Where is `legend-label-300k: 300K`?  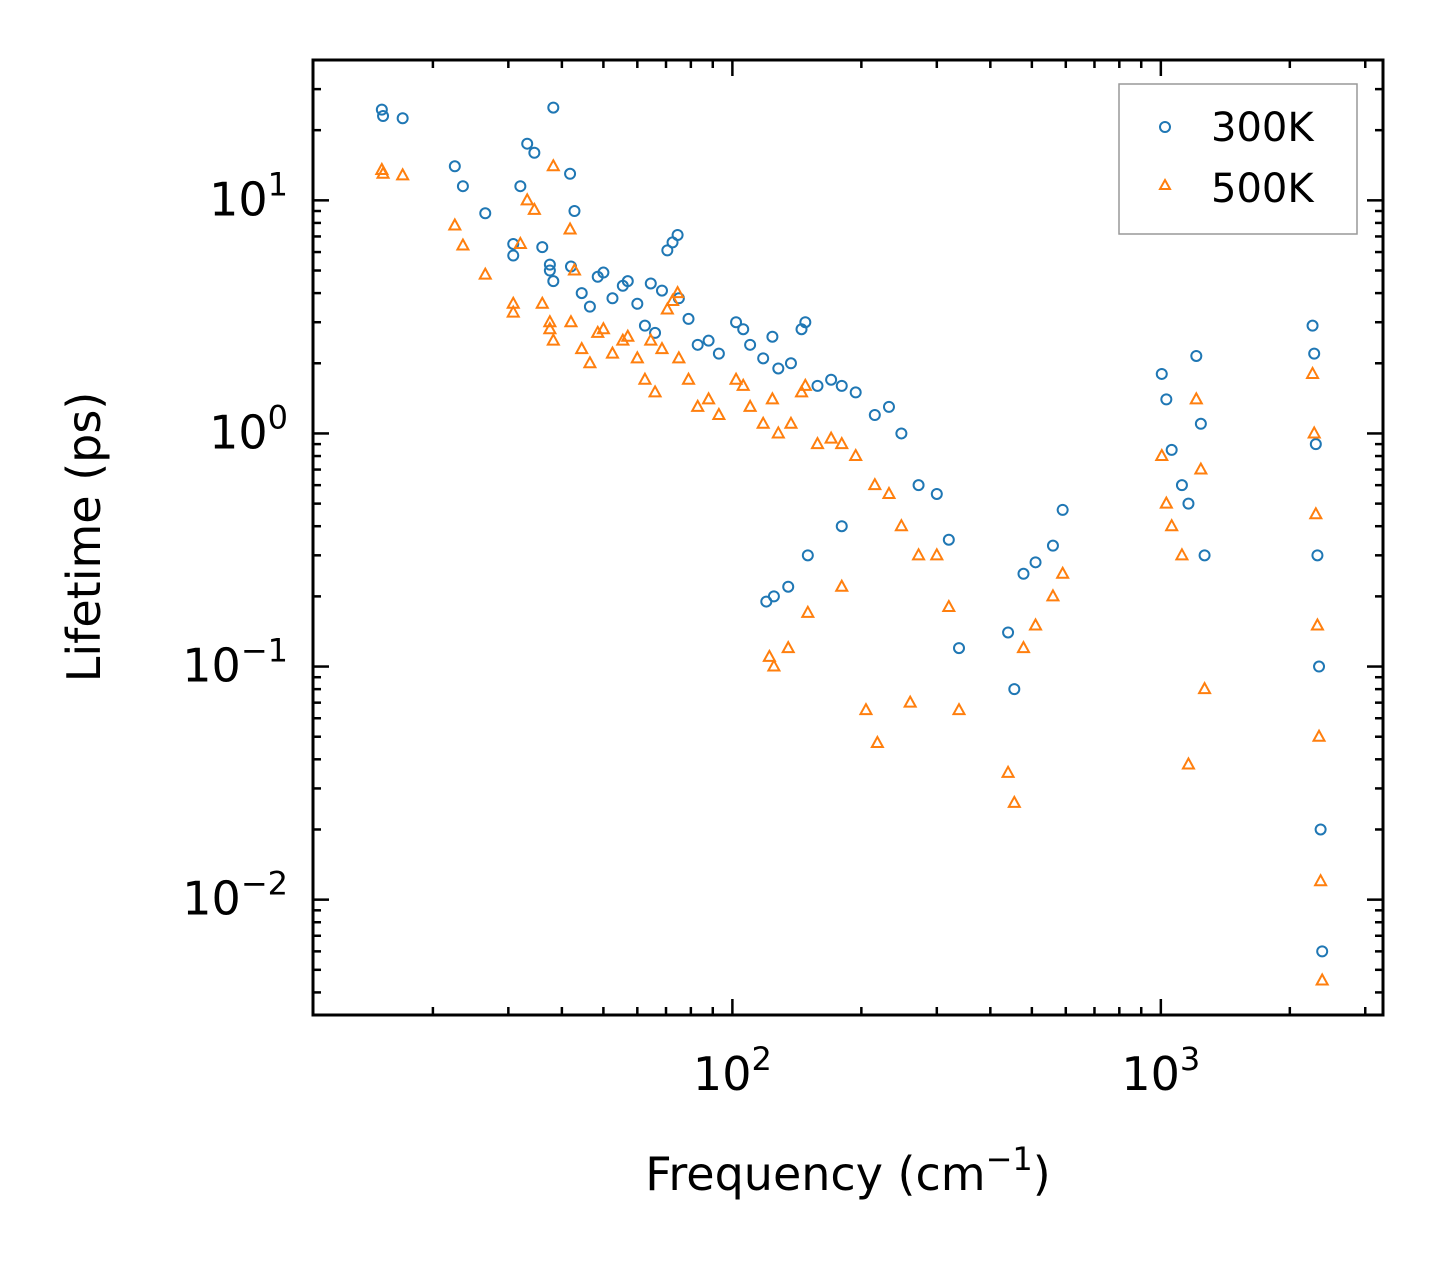
legend-label-300k: 300K is located at coordinates (1263, 128).